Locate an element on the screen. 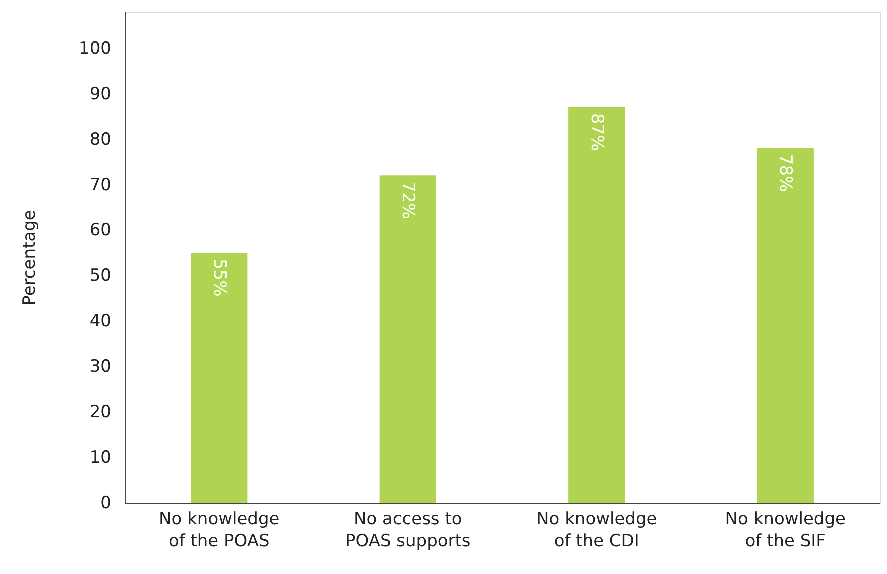 This screenshot has height=574, width=887. y-tick-label: 30 is located at coordinates (101, 367).